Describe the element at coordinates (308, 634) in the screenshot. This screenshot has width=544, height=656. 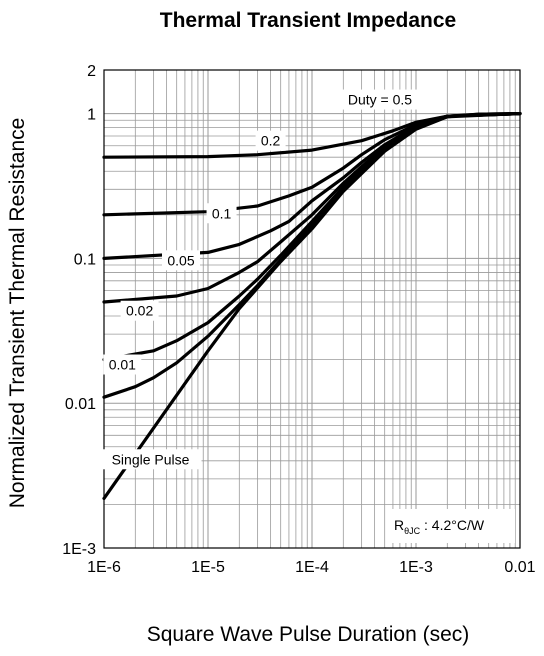
I see `x-axis-label: Square Wave Pulse Duration (sec)` at that location.